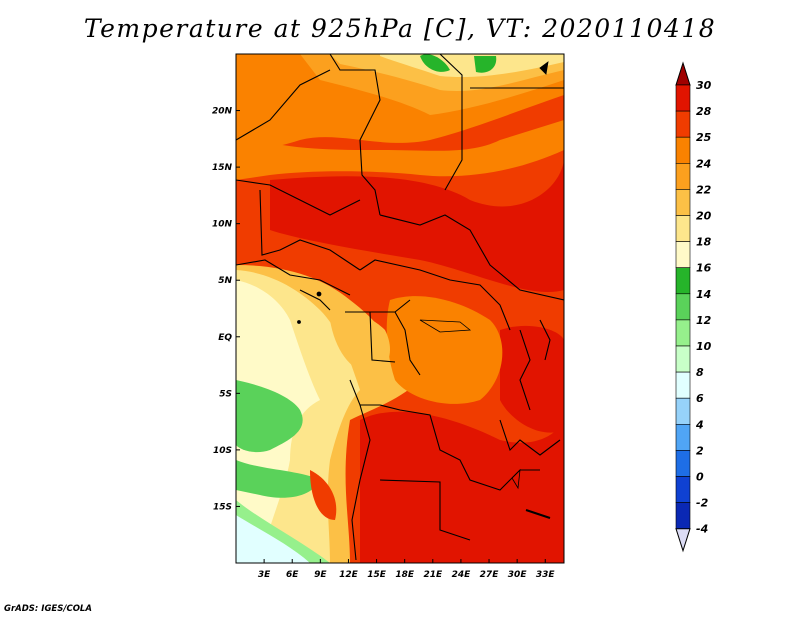 This screenshot has height=618, width=800. I want to click on x-tick-label: 3E, so click(264, 575).